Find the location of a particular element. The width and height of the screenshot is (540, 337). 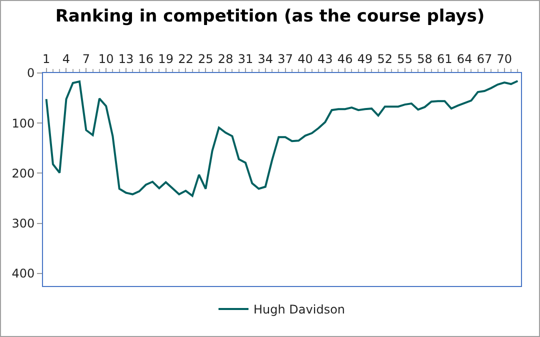

y-tick-label: 300 is located at coordinates (23, 223).